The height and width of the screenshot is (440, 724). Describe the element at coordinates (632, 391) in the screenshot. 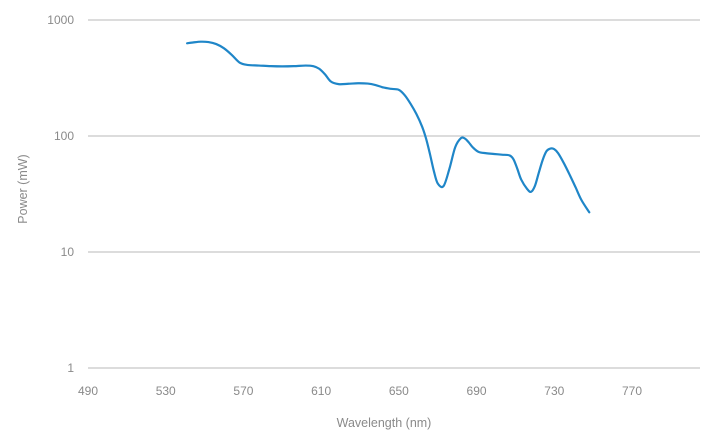

I see `x-tick-label: 770` at that location.